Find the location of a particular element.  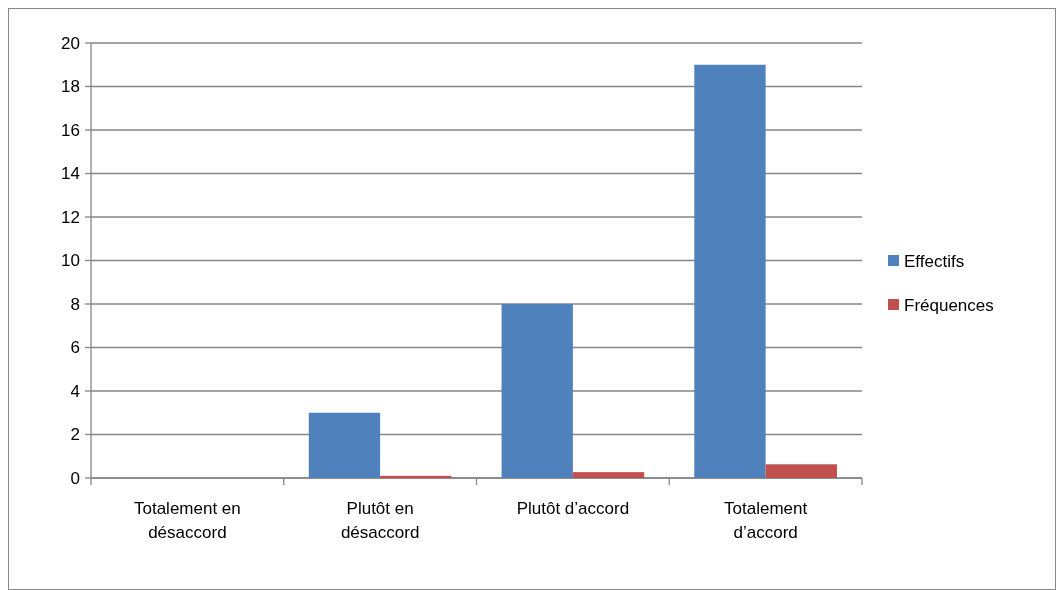

y-tick-label: 2 is located at coordinates (75, 435).